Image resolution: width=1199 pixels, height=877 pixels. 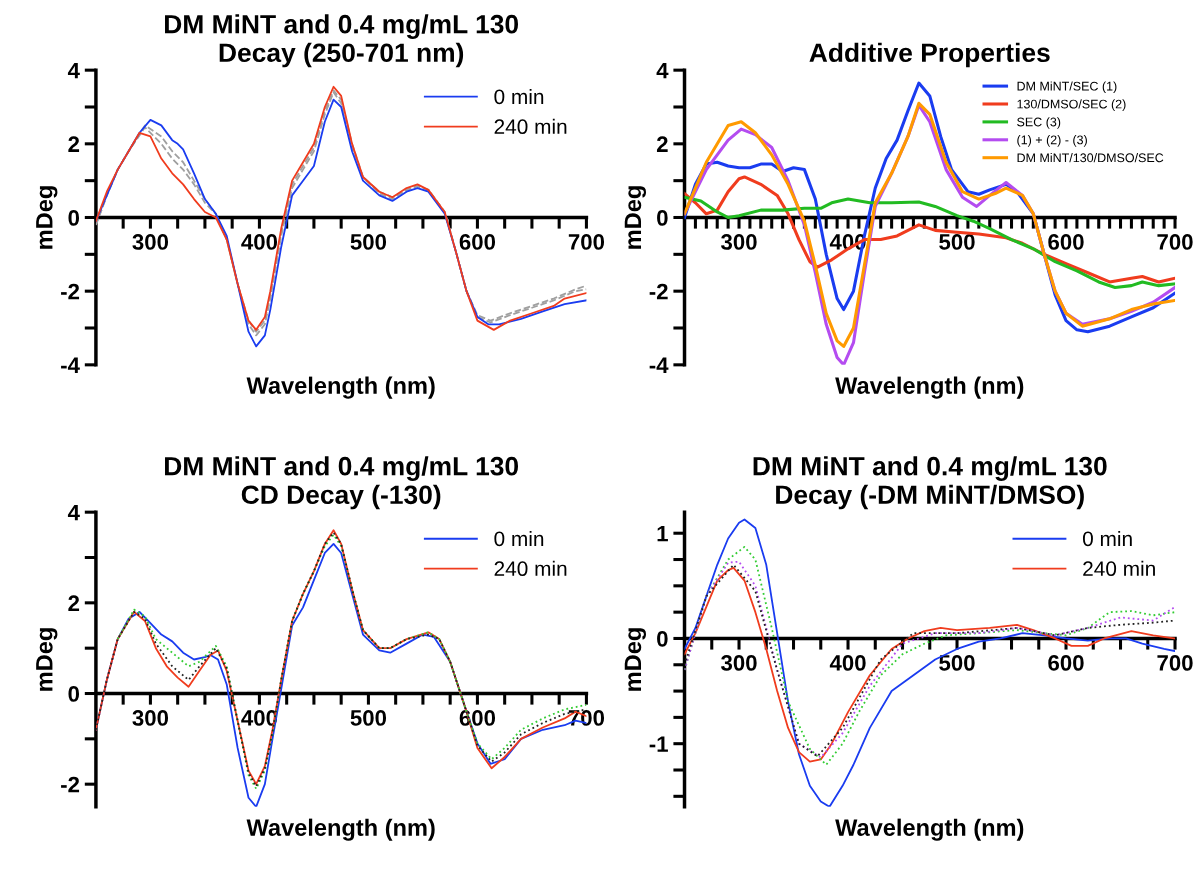 I want to click on chart-title: DM MiNT and 0.4 mg/mL 130 CD Decay (-130), so click(x=342, y=483).